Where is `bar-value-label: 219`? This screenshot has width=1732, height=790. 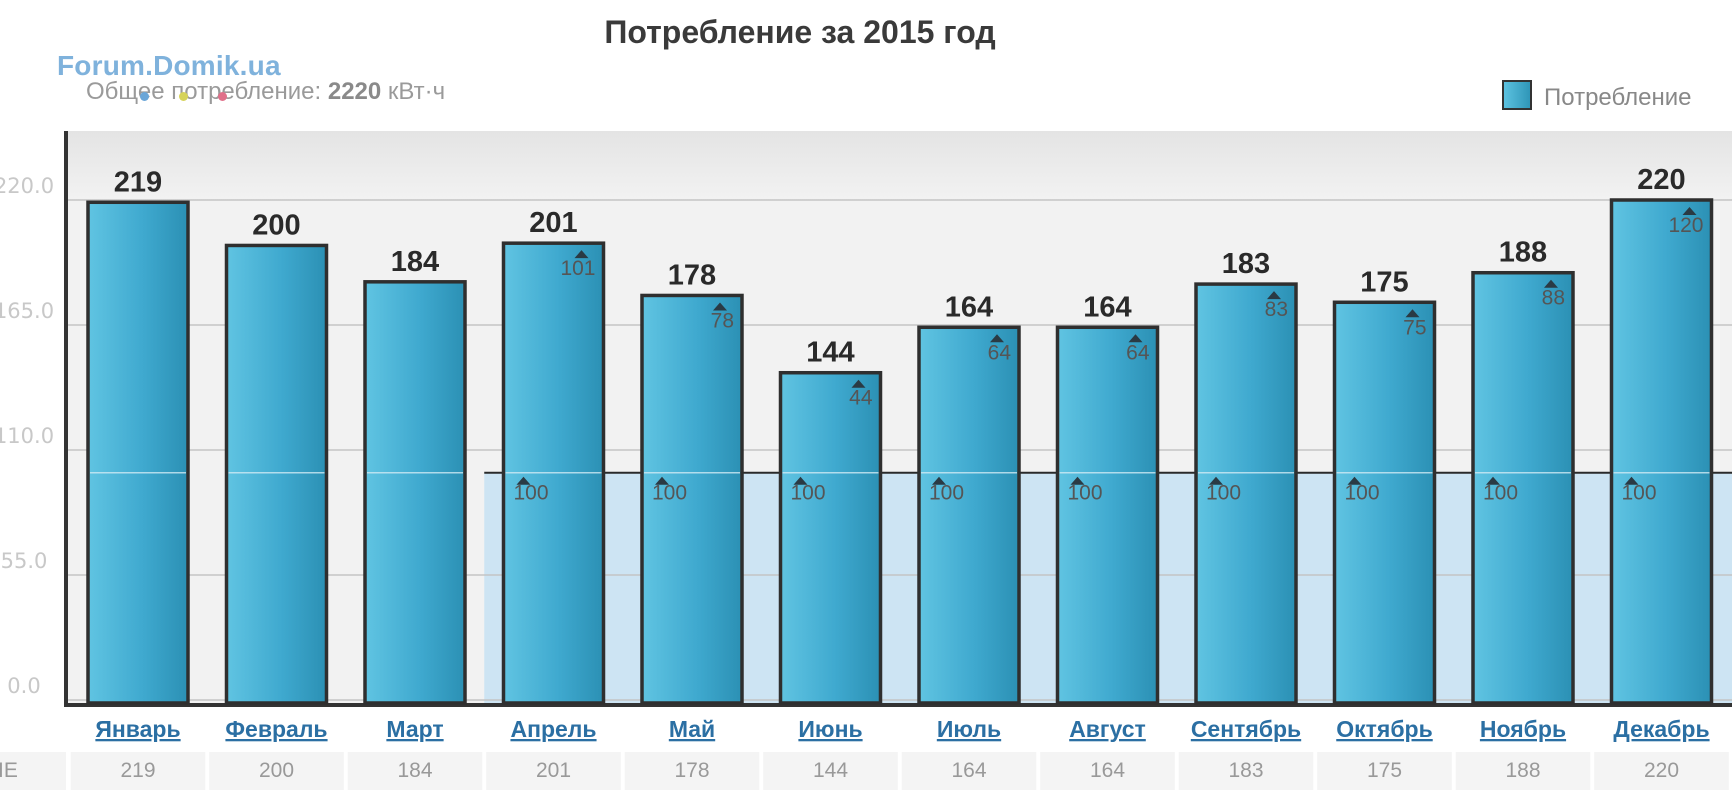 bar-value-label: 219 is located at coordinates (138, 182).